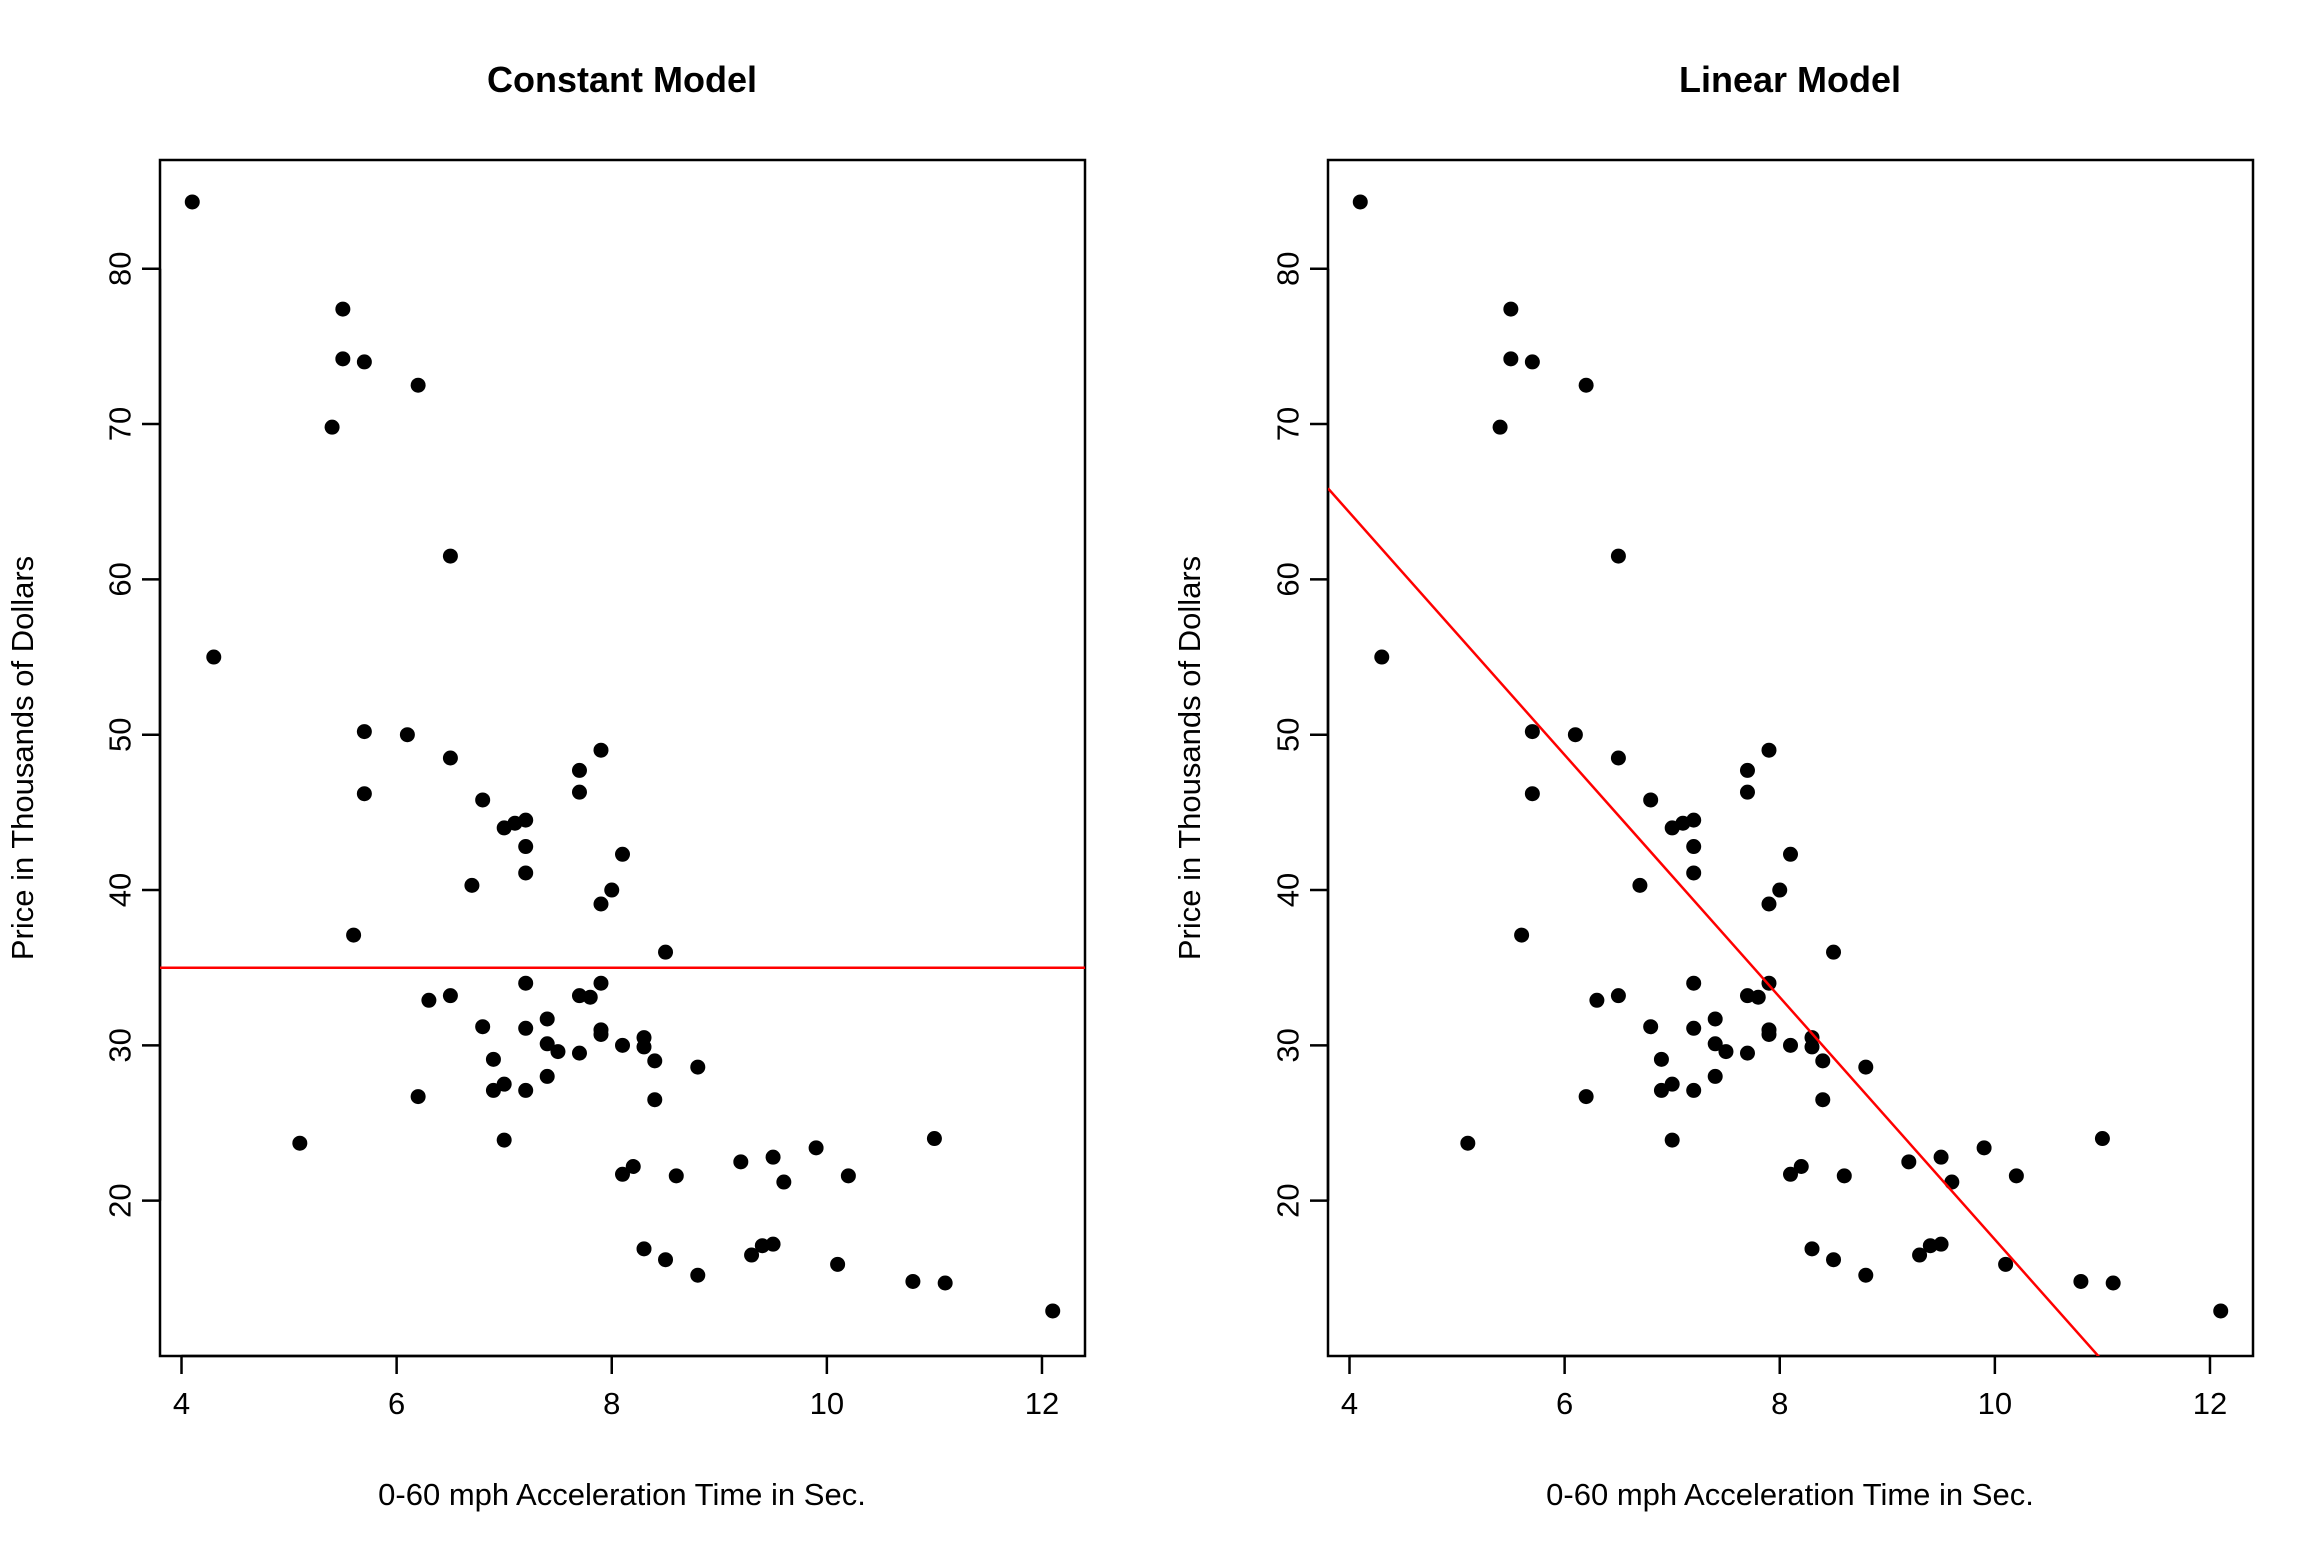  Describe the element at coordinates (622, 79) in the screenshot. I see `constant-model-title: Constant Model` at that location.